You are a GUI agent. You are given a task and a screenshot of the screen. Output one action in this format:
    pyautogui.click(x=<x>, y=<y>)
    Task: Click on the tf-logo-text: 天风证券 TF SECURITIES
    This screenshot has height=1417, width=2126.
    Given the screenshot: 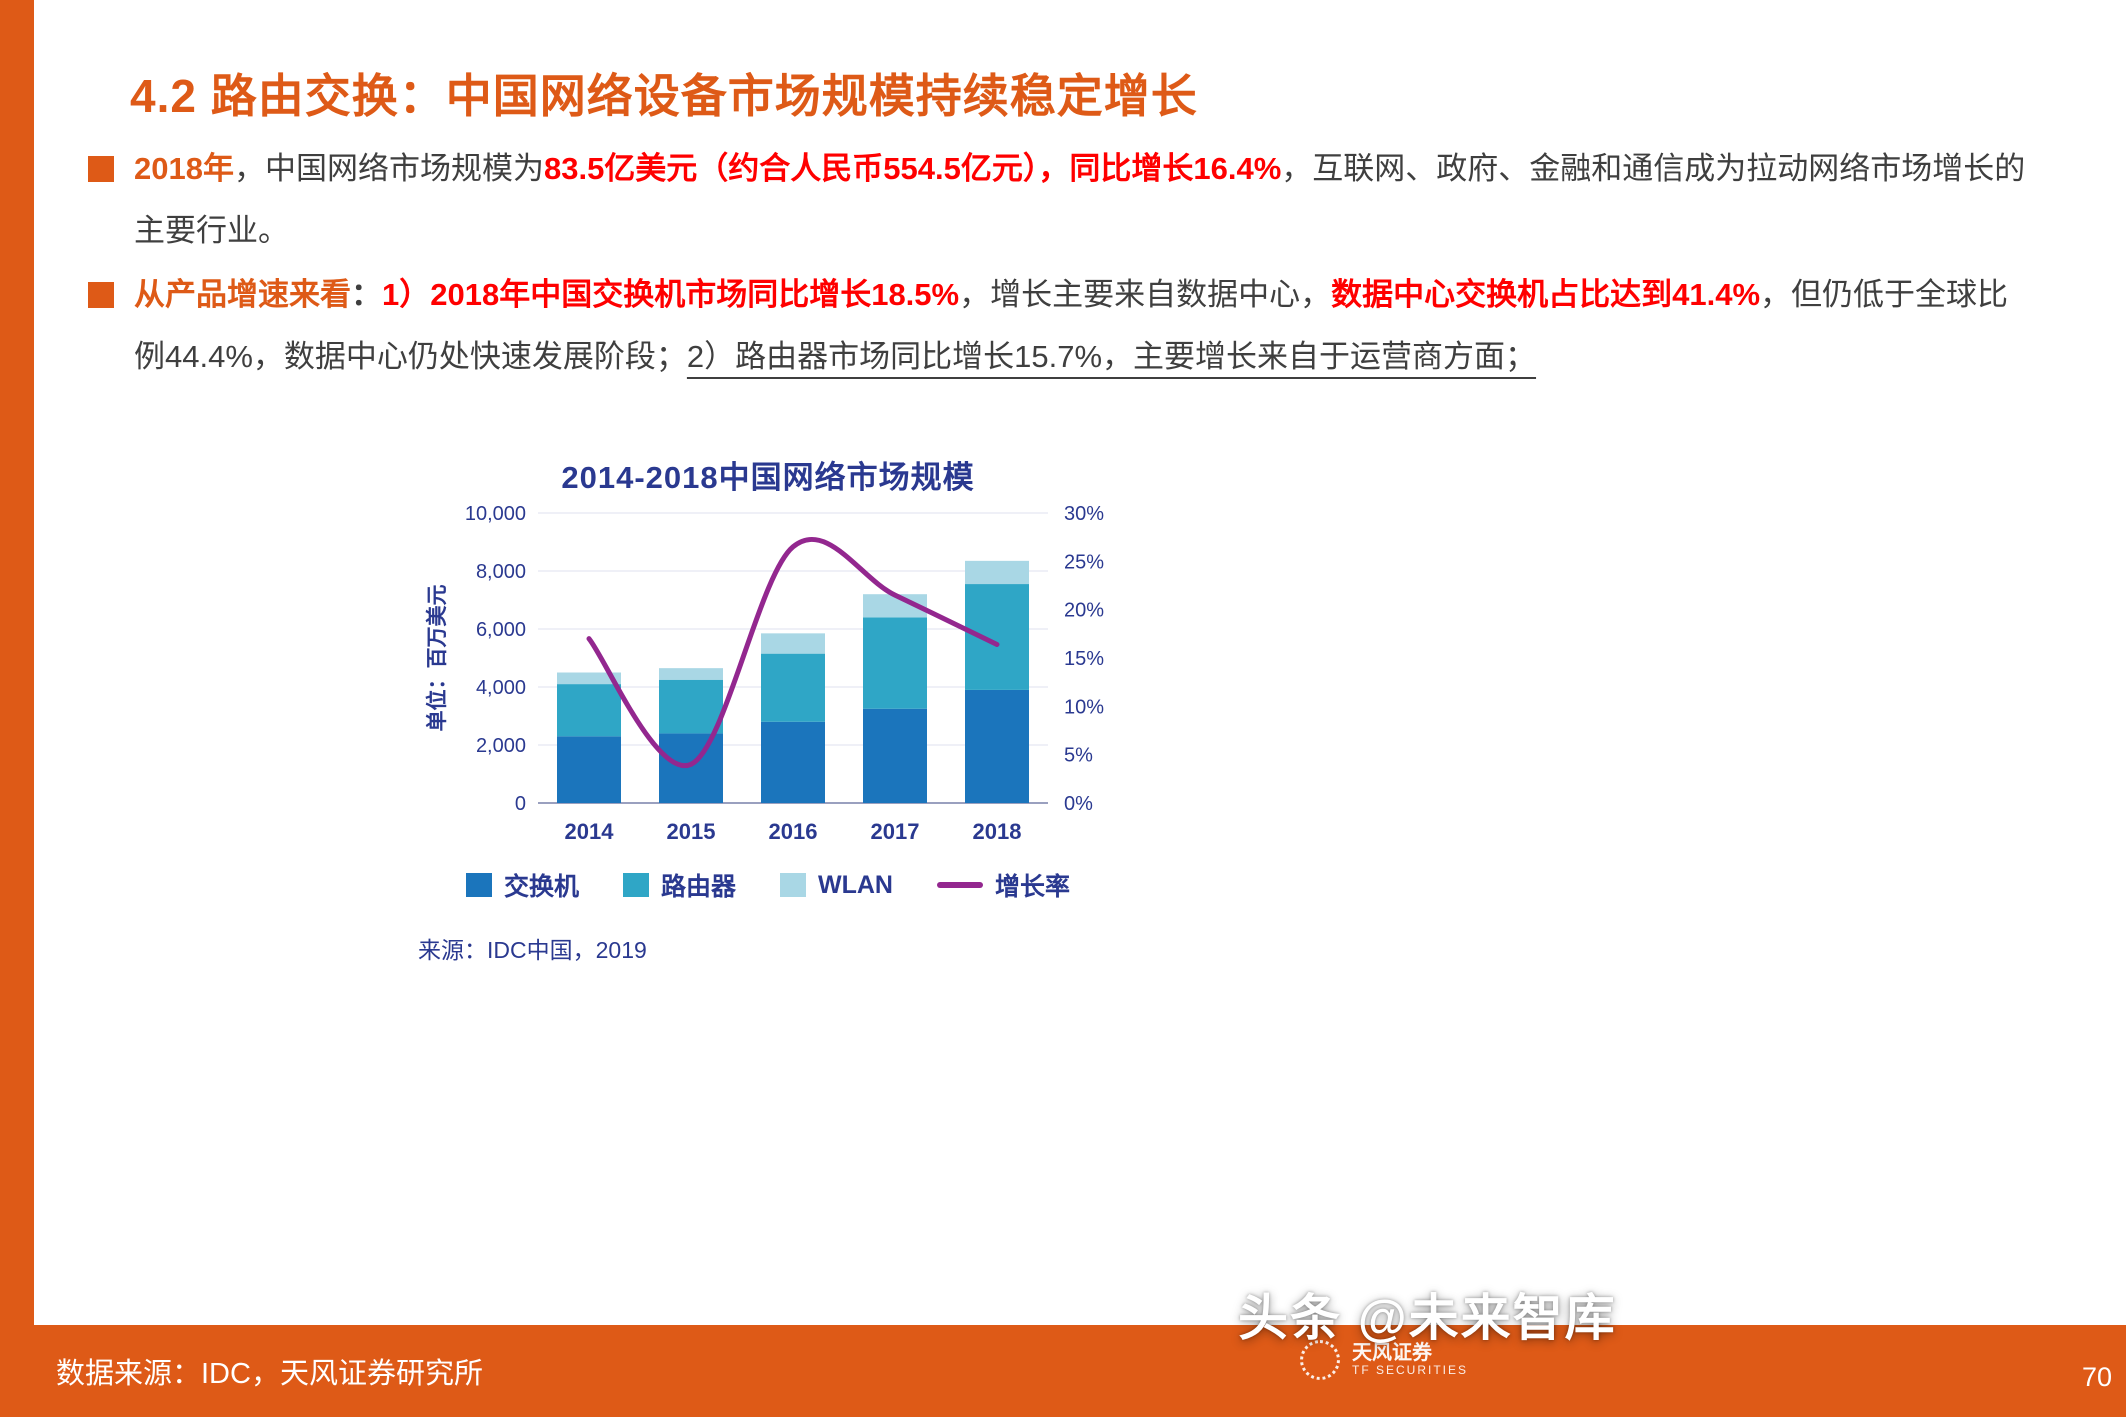 What is the action you would take?
    pyautogui.click(x=1410, y=1359)
    